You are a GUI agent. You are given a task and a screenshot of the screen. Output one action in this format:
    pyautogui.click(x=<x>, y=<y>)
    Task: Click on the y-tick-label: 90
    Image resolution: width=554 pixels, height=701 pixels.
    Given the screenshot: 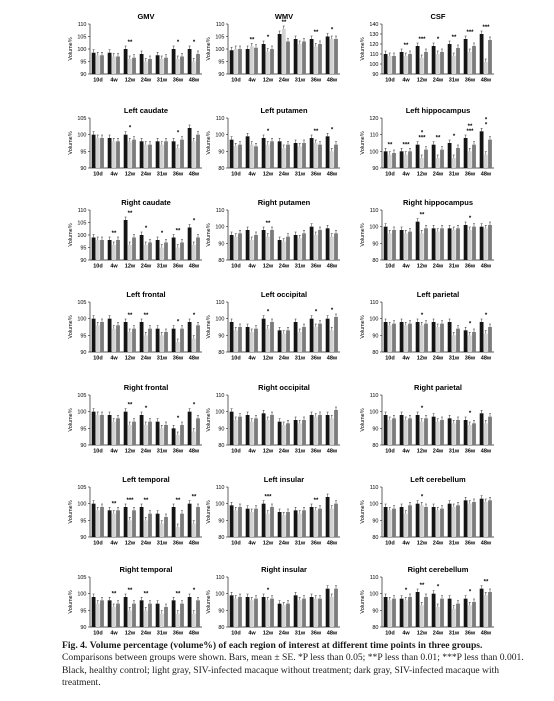 What is the action you would take?
    pyautogui.click(x=221, y=611)
    